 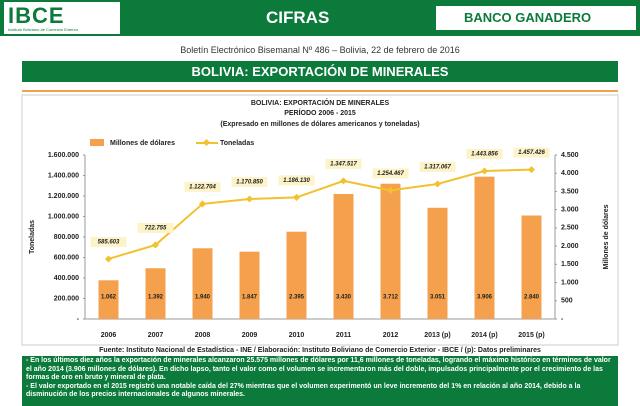 What do you see at coordinates (66, 298) in the screenshot?
I see `y-tick-label: 200.000` at bounding box center [66, 298].